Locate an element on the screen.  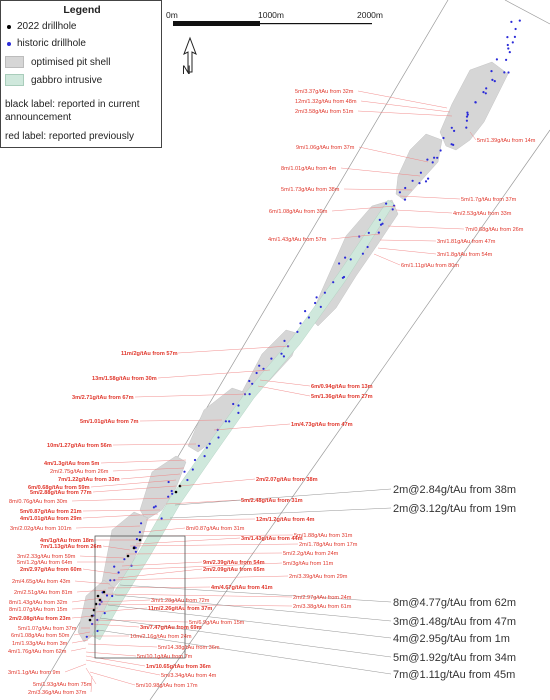
red-assay-label: 3m/2.33g/tAu from 59m is located at coordinates (46, 557).